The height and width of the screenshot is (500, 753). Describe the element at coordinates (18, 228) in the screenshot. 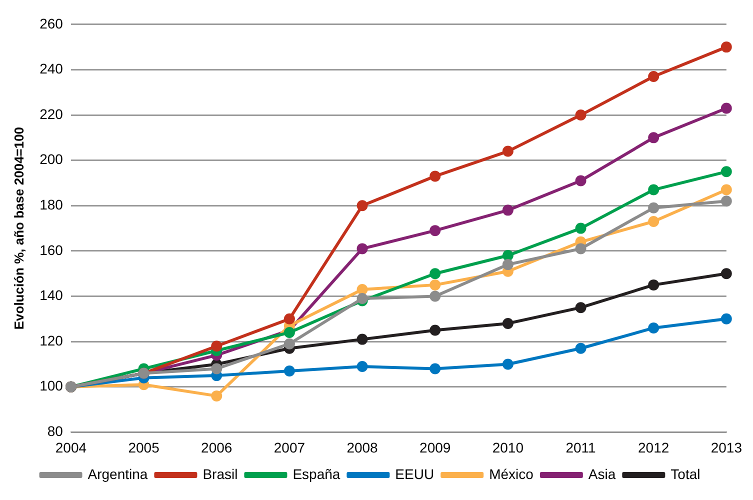

I see `y-axis-title: Evolución %, año base 2004=100` at that location.